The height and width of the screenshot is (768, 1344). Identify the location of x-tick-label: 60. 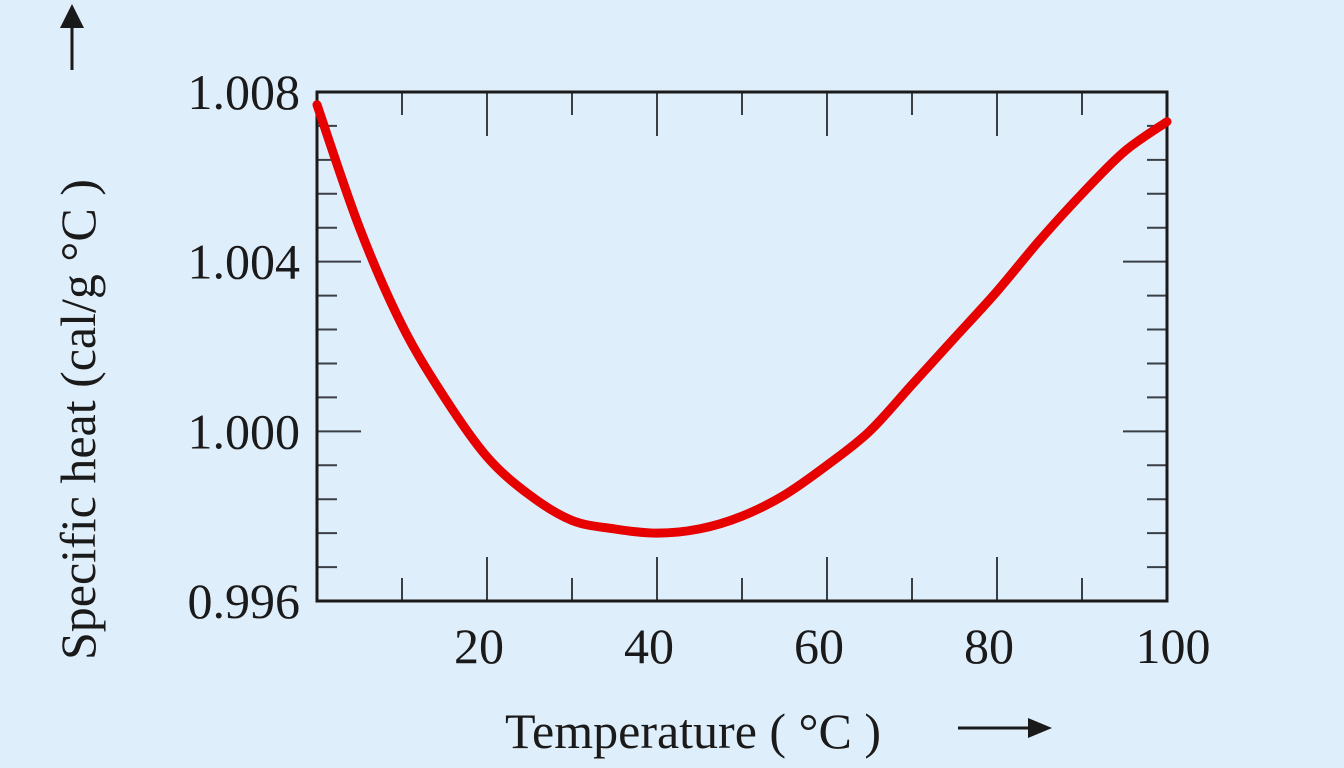
(819, 646).